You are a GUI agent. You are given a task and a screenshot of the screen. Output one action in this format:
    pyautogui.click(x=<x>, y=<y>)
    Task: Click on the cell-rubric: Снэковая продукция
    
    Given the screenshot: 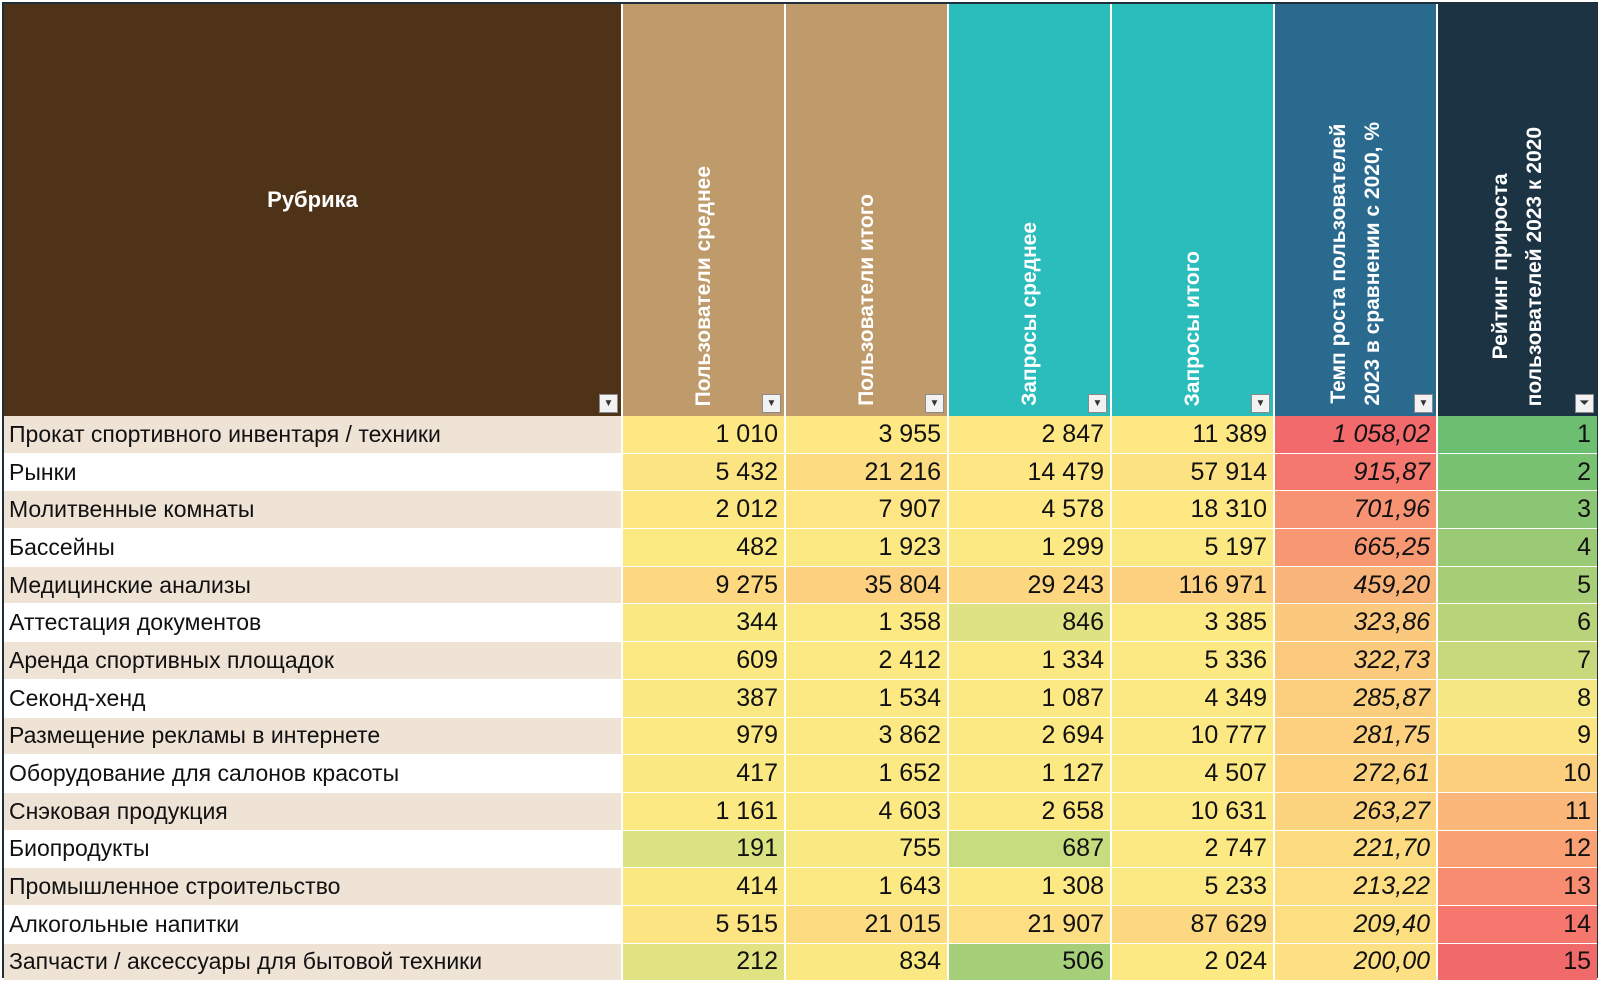 What is the action you would take?
    pyautogui.click(x=313, y=811)
    